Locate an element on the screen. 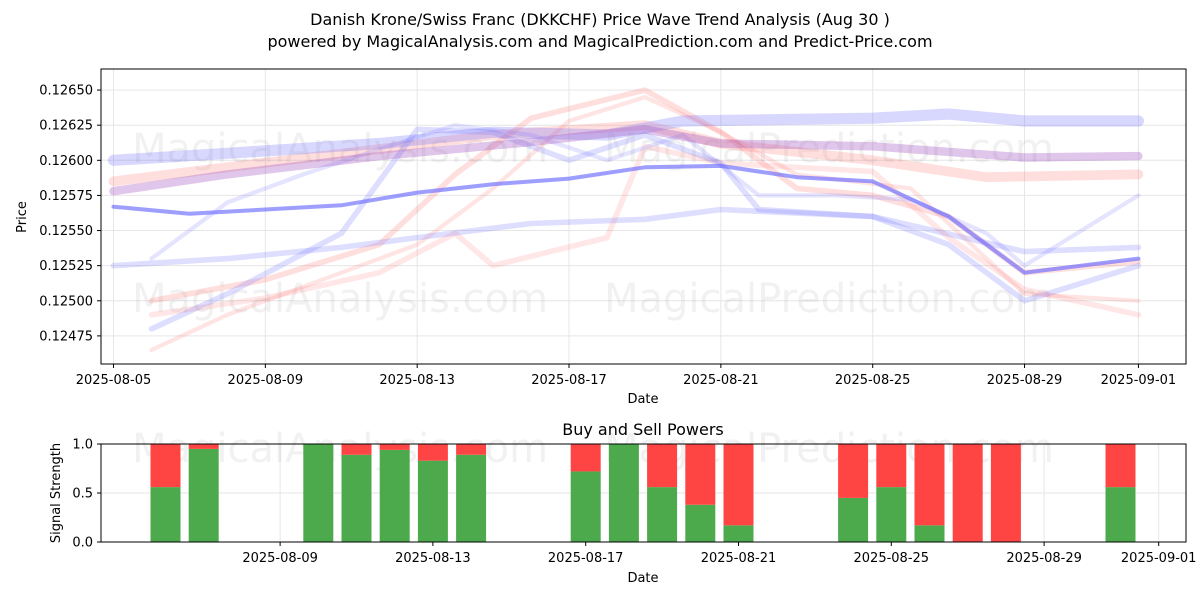 This screenshot has height=600, width=1200. price-x-axis-label: Date is located at coordinates (642, 399).